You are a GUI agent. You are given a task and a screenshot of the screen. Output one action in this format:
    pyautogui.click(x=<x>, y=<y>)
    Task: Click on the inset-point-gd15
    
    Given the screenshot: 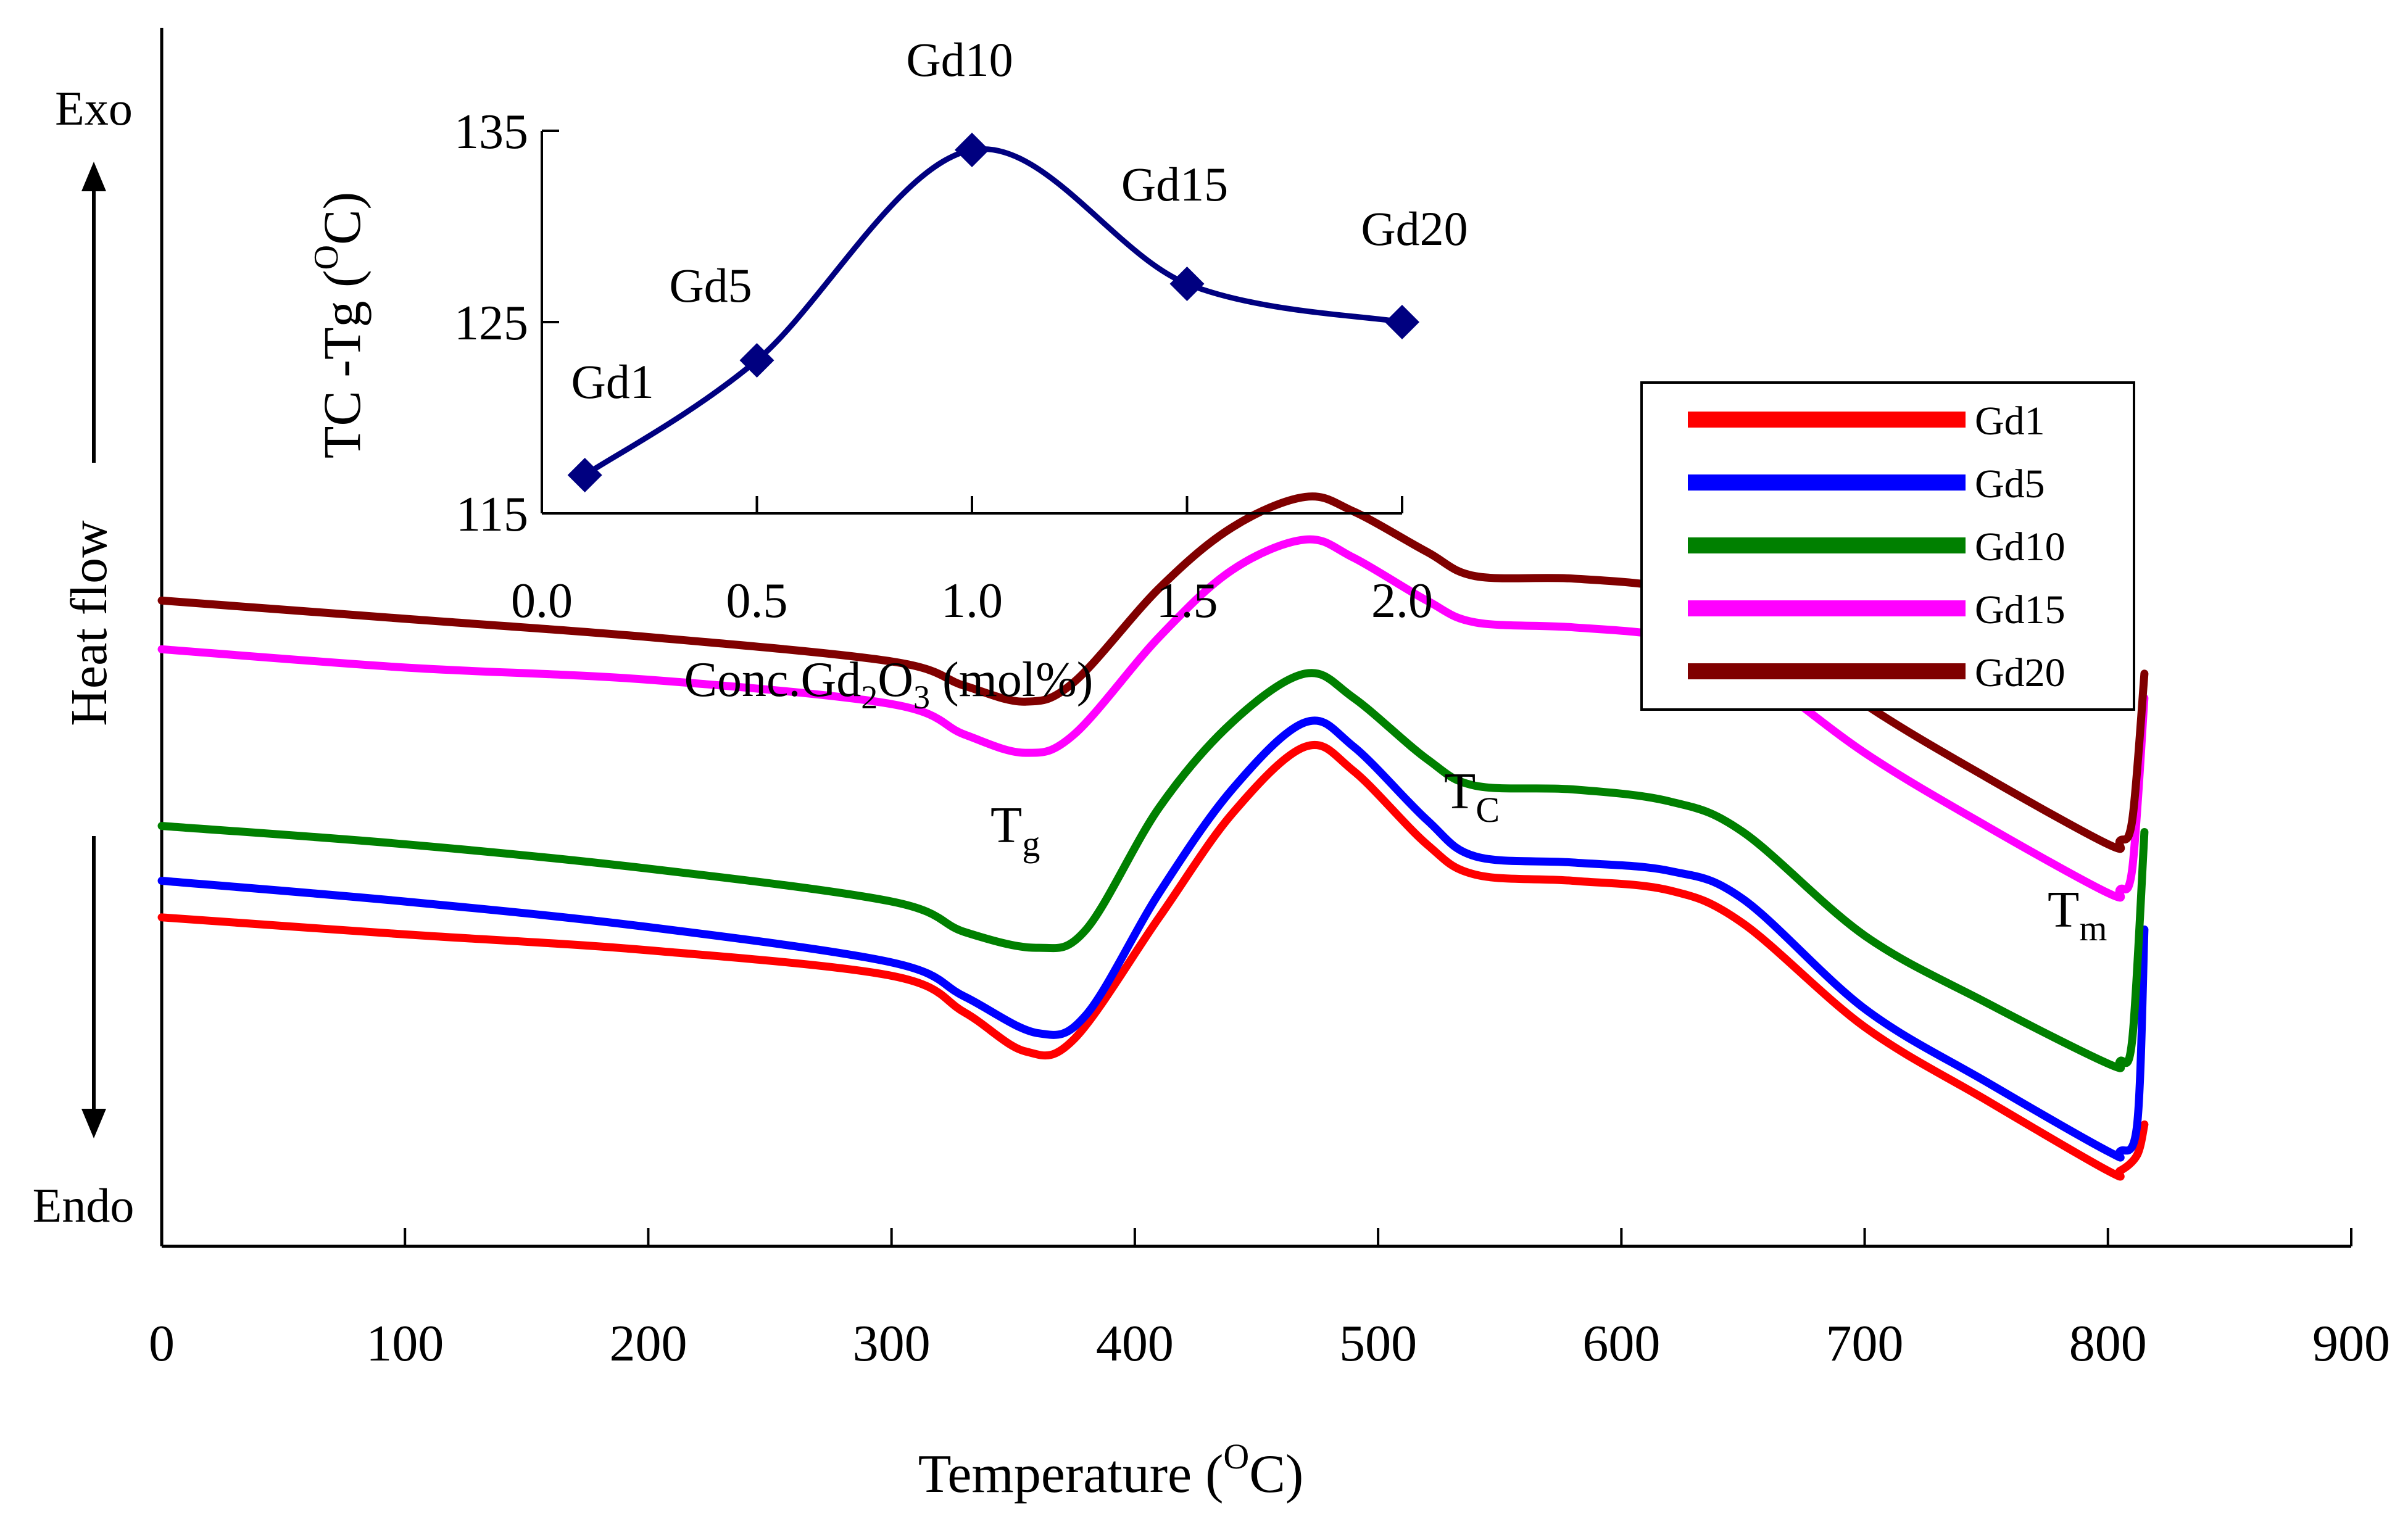 What is the action you would take?
    pyautogui.click(x=1187, y=284)
    